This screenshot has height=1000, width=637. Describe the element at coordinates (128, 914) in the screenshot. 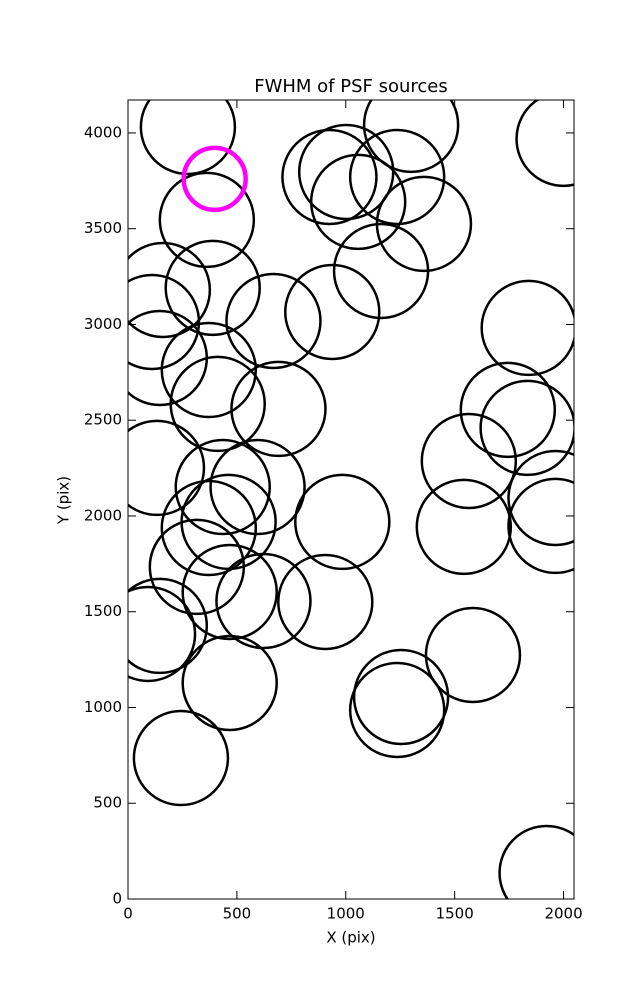

I see `x-tick-label: 0` at that location.